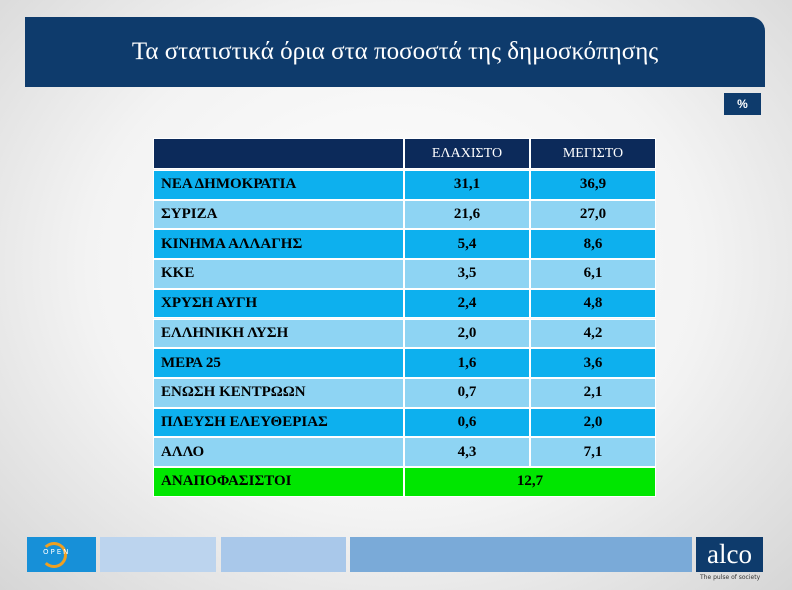  I want to click on header-cell, so click(278, 153).